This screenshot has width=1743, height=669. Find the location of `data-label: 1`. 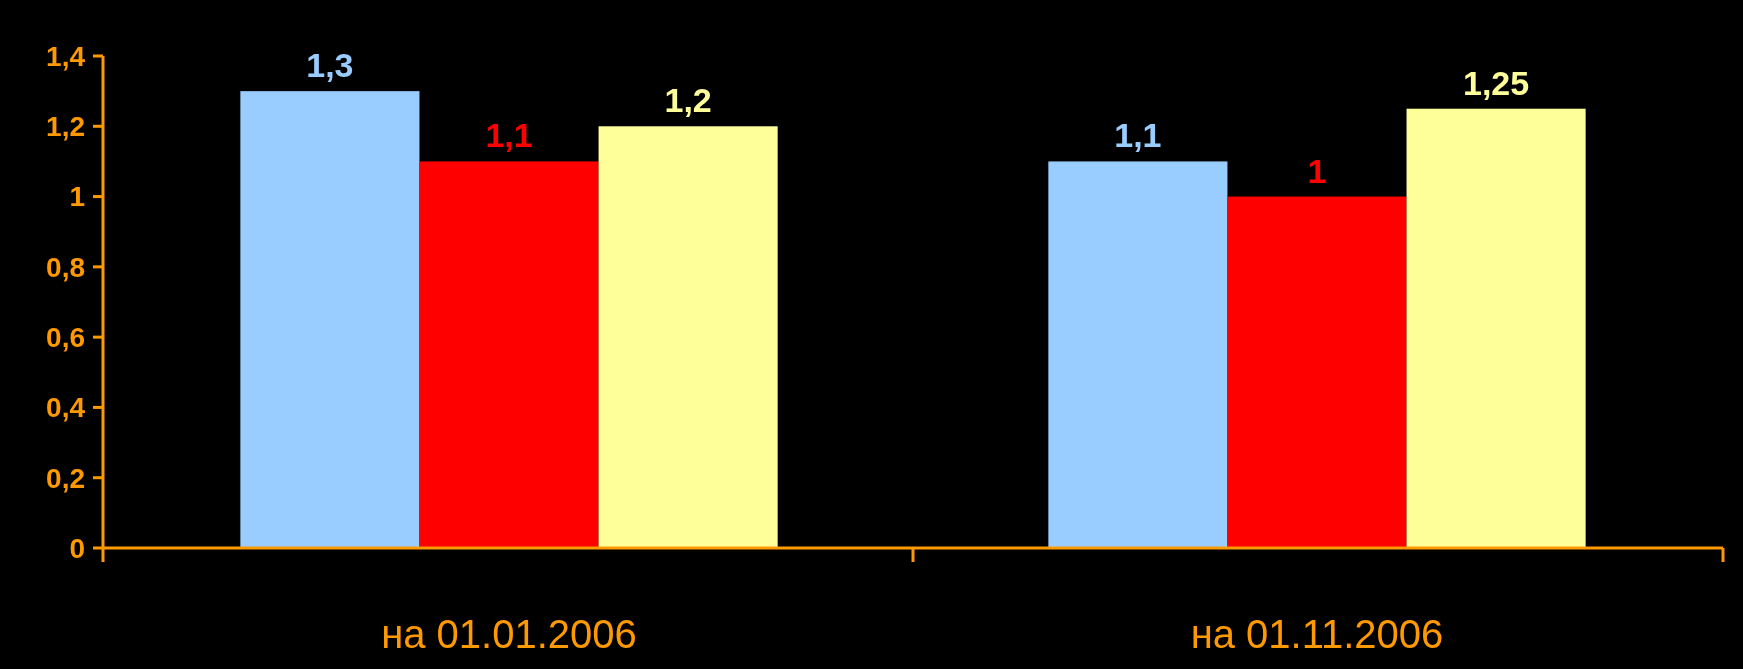

data-label: 1 is located at coordinates (1317, 170).